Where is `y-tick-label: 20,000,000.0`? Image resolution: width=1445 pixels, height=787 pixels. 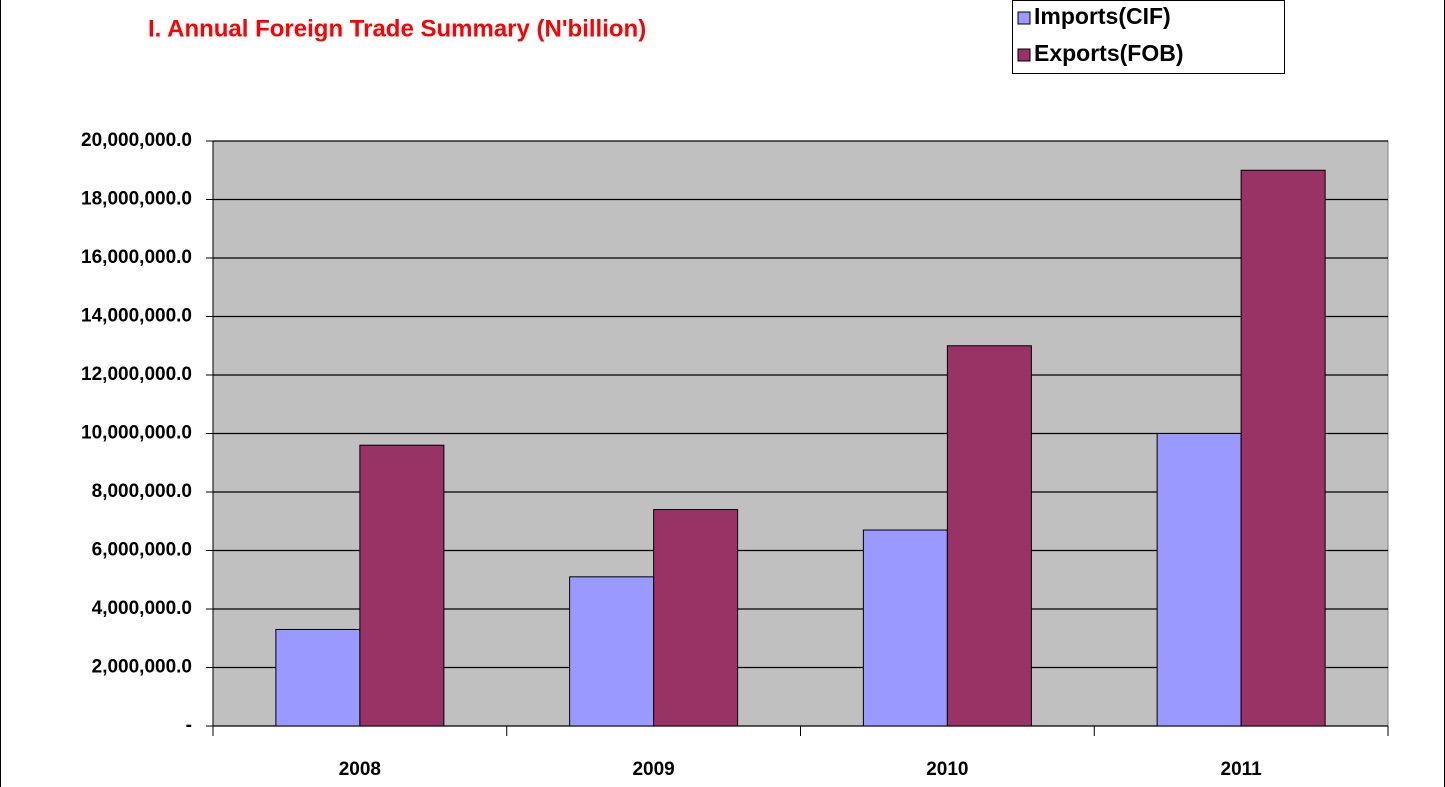 y-tick-label: 20,000,000.0 is located at coordinates (136, 140).